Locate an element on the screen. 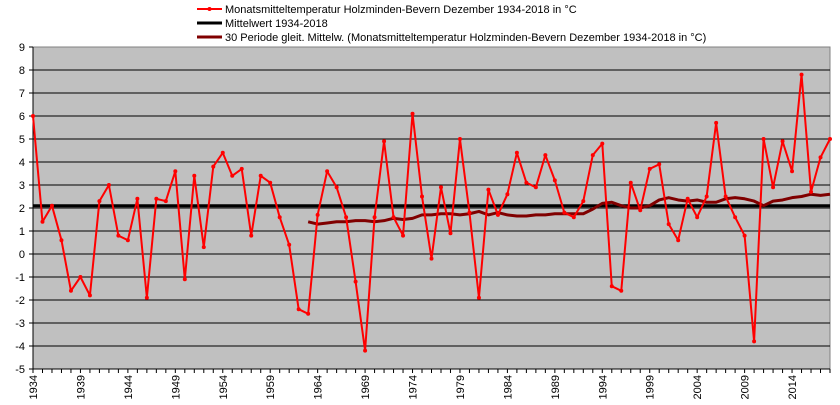  y-tick-label: 0 is located at coordinates (22, 255).